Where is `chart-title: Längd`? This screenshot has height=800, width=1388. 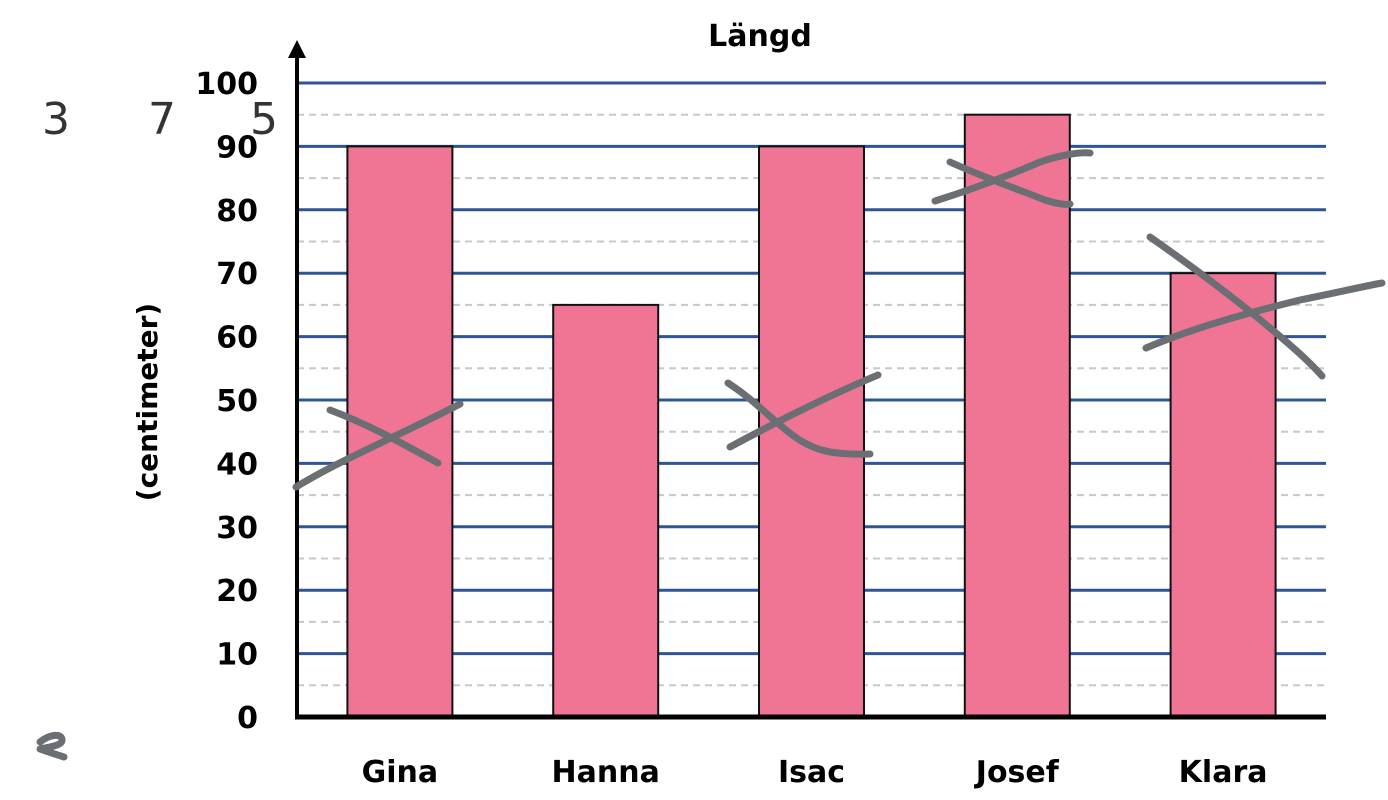
chart-title: Längd is located at coordinates (760, 36).